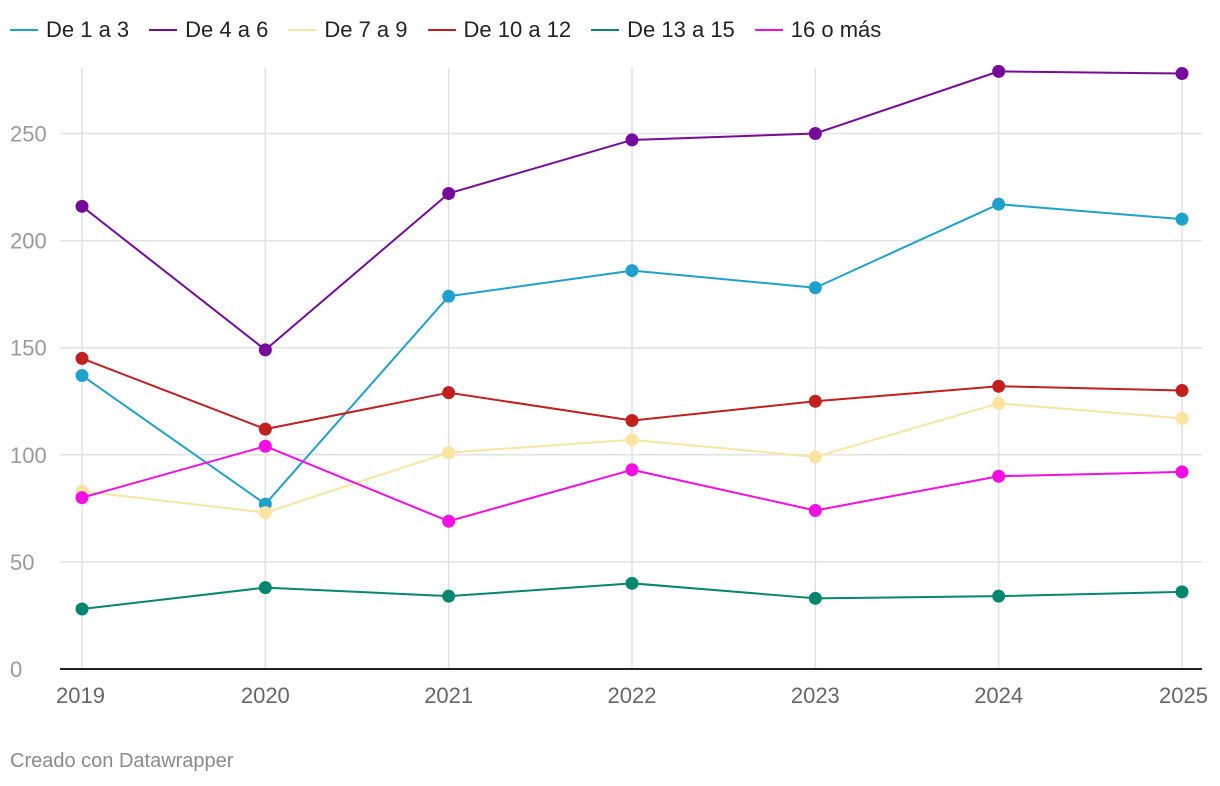 The width and height of the screenshot is (1220, 786). I want to click on legend-item: De 13 a 15, so click(663, 30).